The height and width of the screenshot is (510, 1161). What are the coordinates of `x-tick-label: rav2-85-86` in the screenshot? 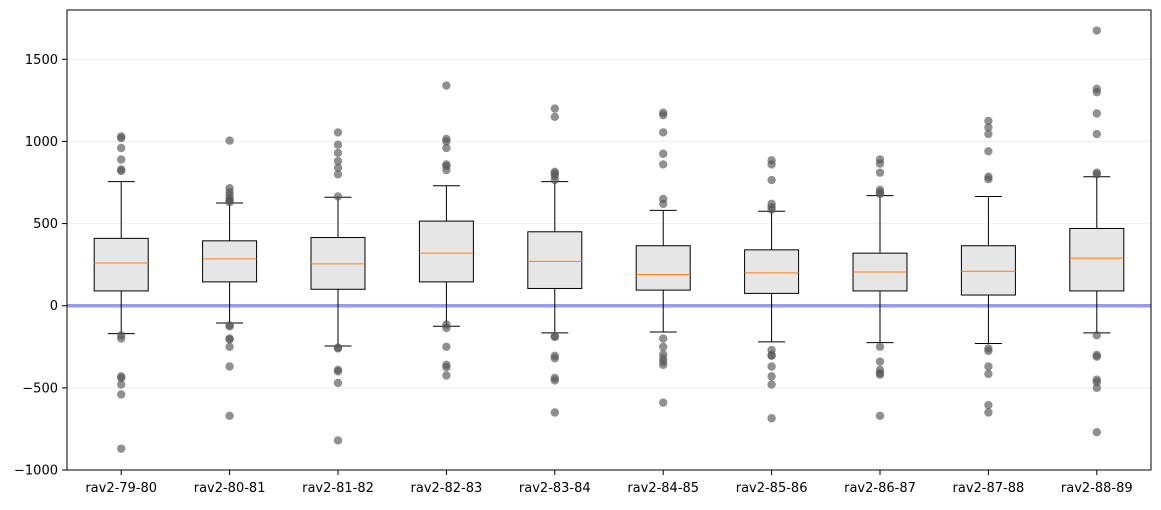 It's located at (772, 488).